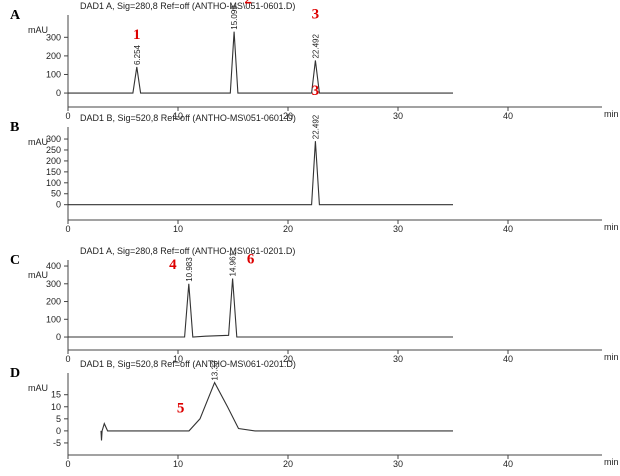 The height and width of the screenshot is (476, 620). Describe the element at coordinates (53, 266) in the screenshot. I see `y-tick-label: 400` at that location.